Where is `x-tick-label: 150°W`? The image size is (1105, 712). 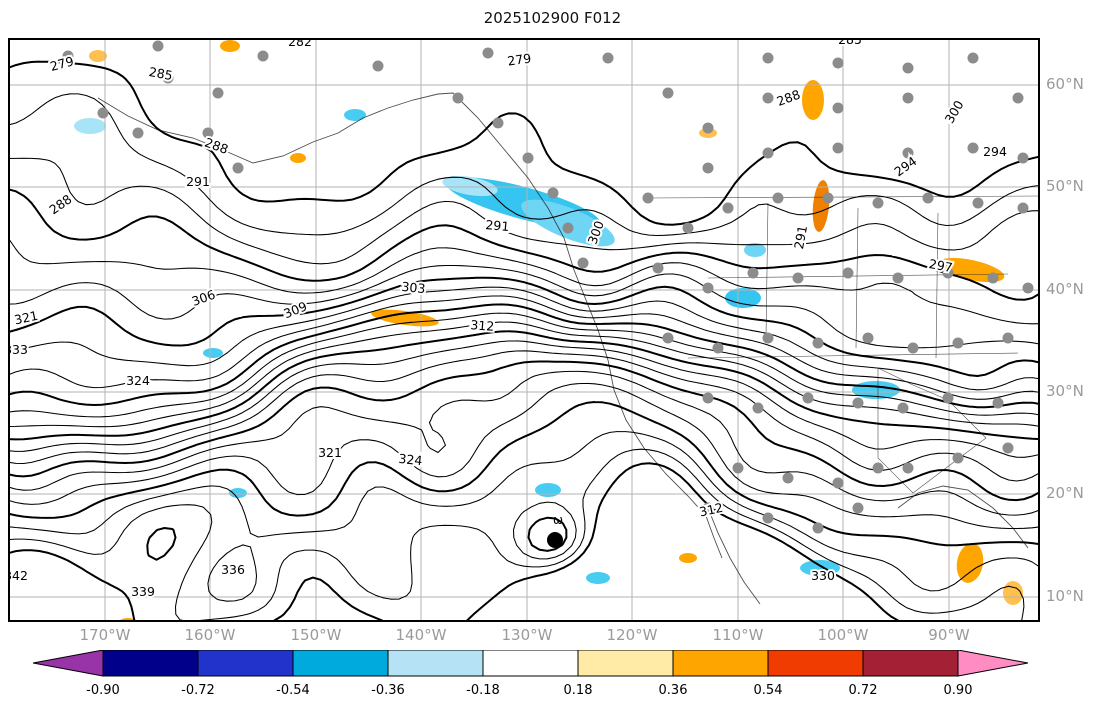 x-tick-label: 150°W is located at coordinates (316, 635).